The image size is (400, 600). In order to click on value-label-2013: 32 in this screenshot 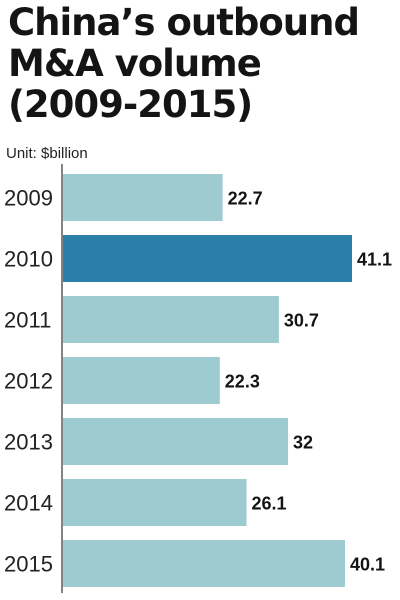, I will do `click(303, 443)`.